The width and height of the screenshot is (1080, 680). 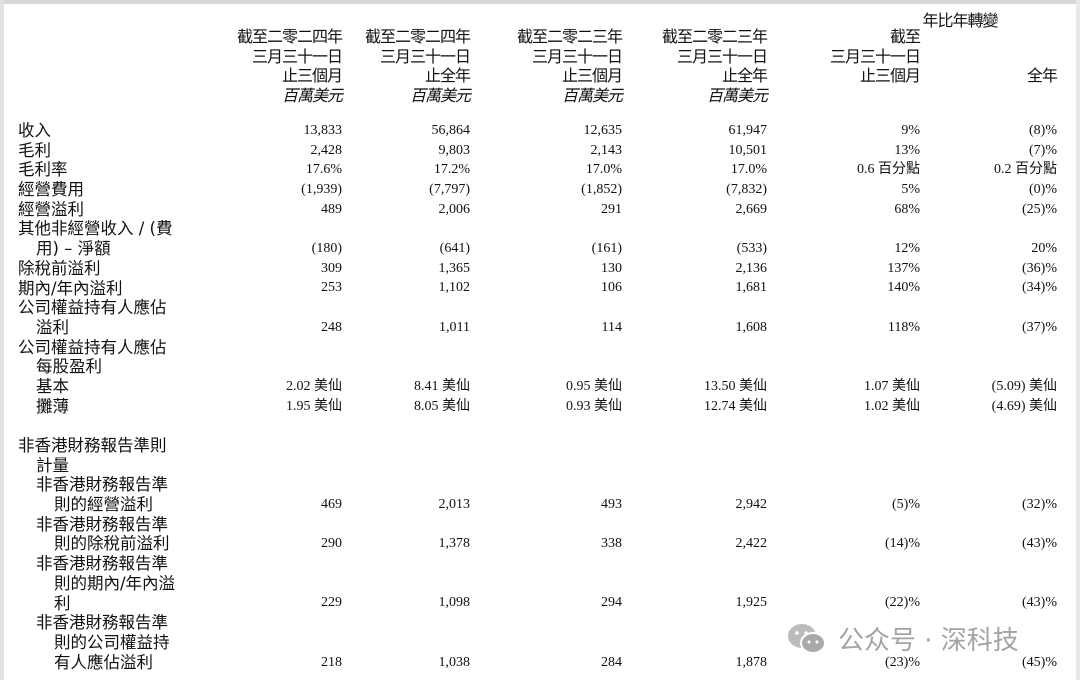 What do you see at coordinates (540, 151) in the screenshot?
I see `table-row: 毛利 2,428 9,803 2,143 10,501 13% (7)%` at bounding box center [540, 151].